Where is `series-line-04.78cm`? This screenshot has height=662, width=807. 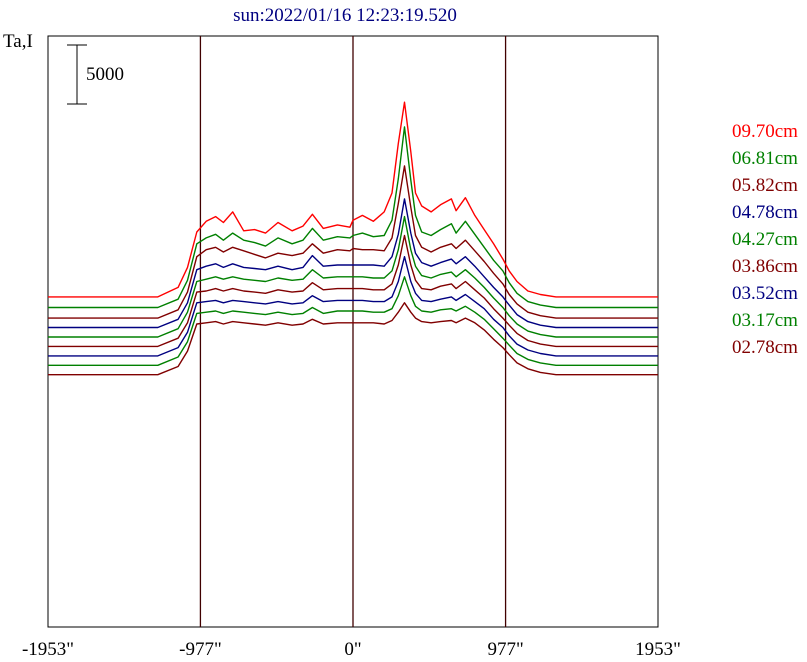
series-line-04.78cm is located at coordinates (353, 263).